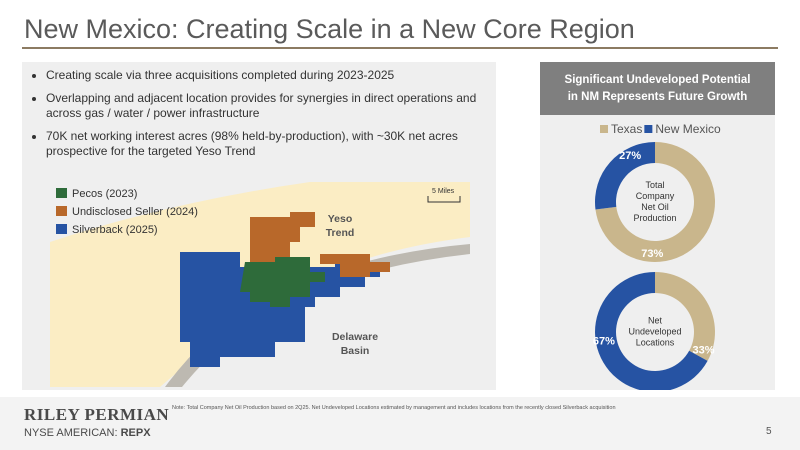 The height and width of the screenshot is (450, 800). I want to click on legend-label: Pecos (2023), so click(104, 194).